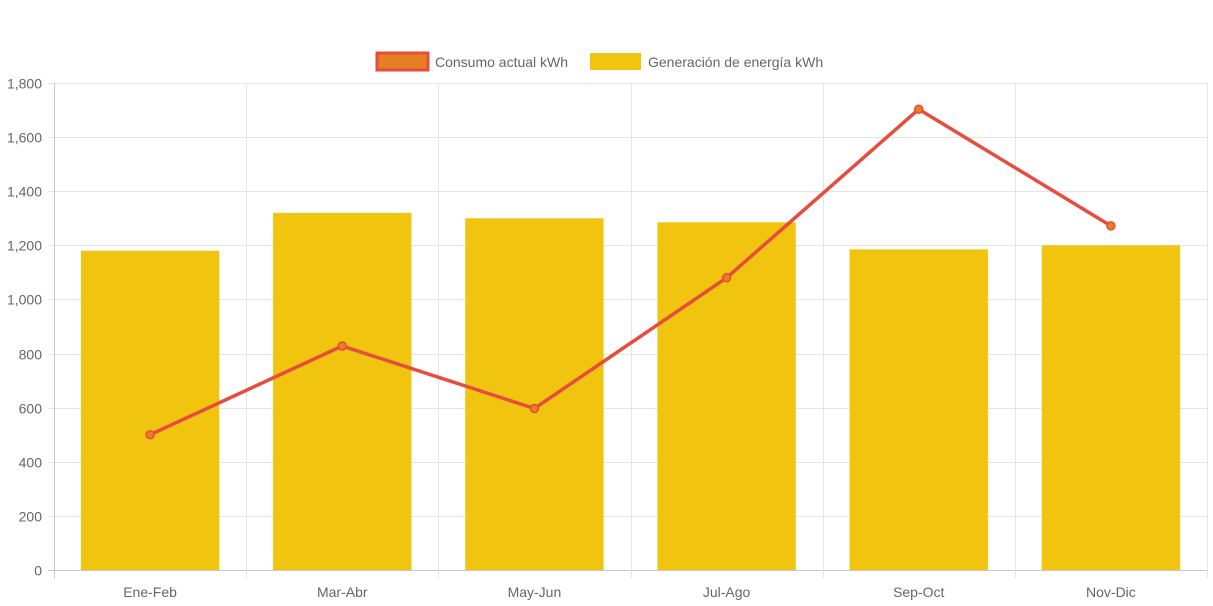 The height and width of the screenshot is (606, 1213). I want to click on y-tick-label: 1,000, so click(24, 300).